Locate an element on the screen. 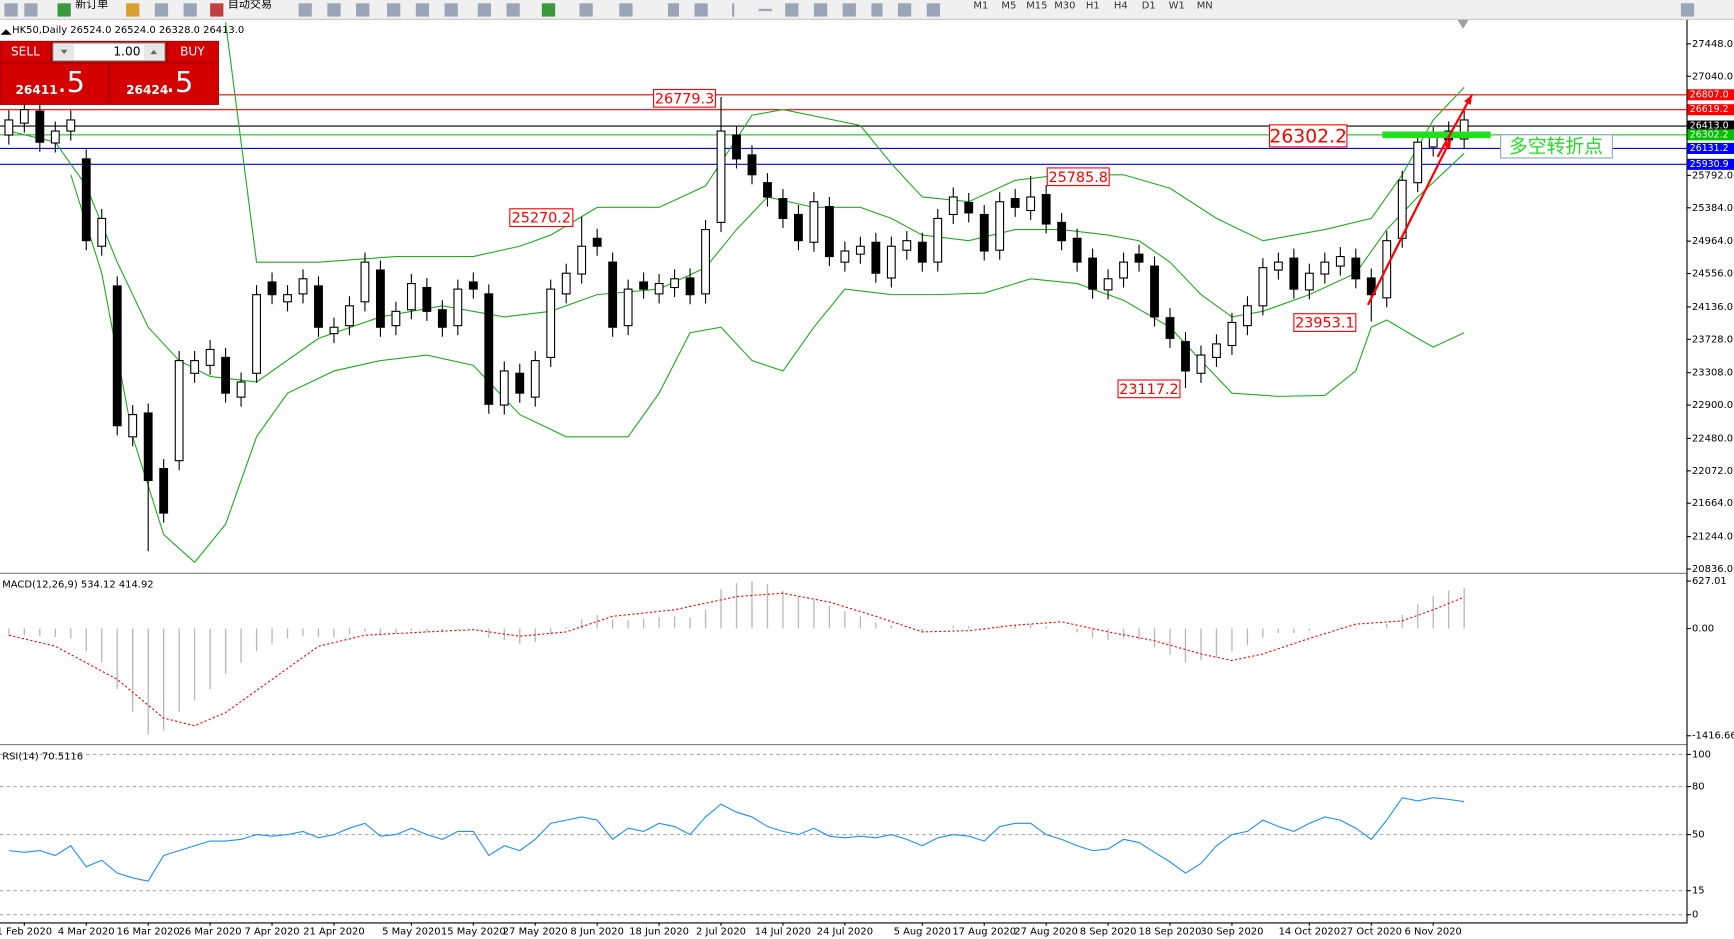 The width and height of the screenshot is (1734, 939). timeframe-button: MN is located at coordinates (1205, 6).